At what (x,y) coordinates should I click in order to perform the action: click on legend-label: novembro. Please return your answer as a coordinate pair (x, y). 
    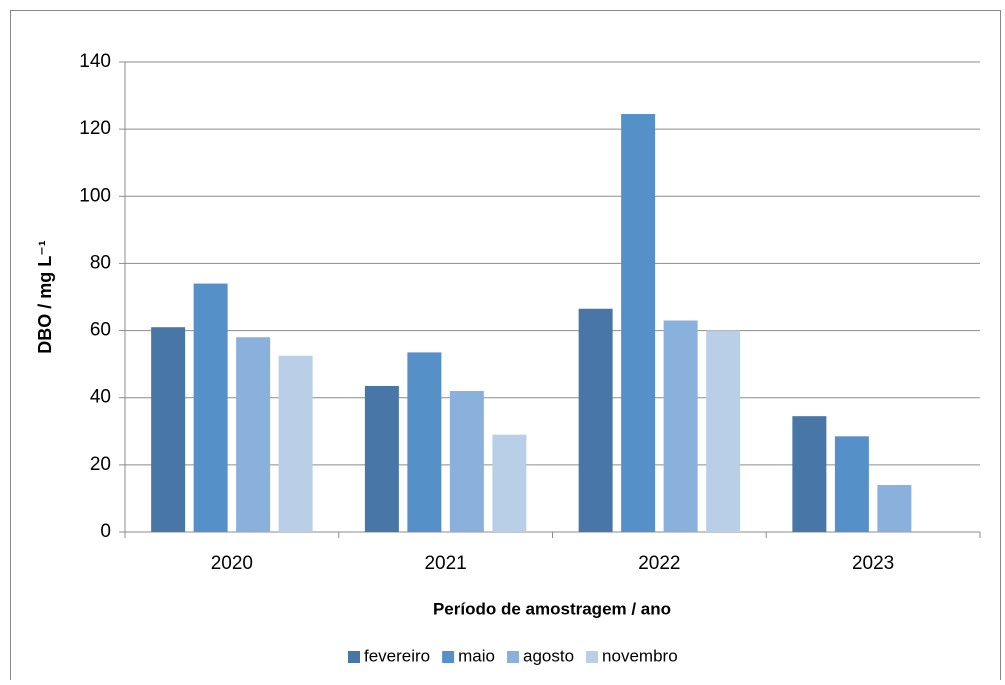
    Looking at the image, I should click on (640, 655).